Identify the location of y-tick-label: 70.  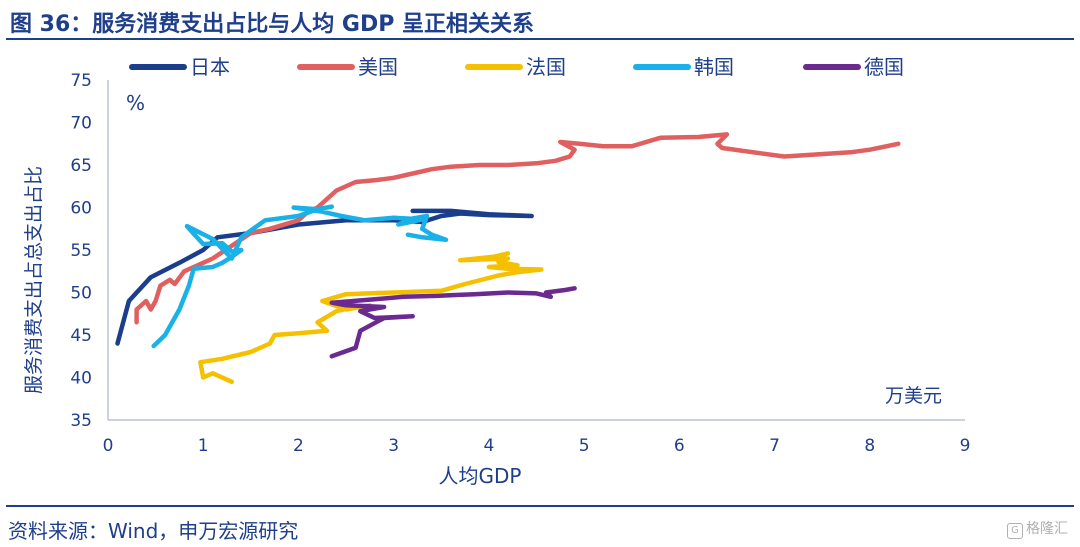
(81, 124).